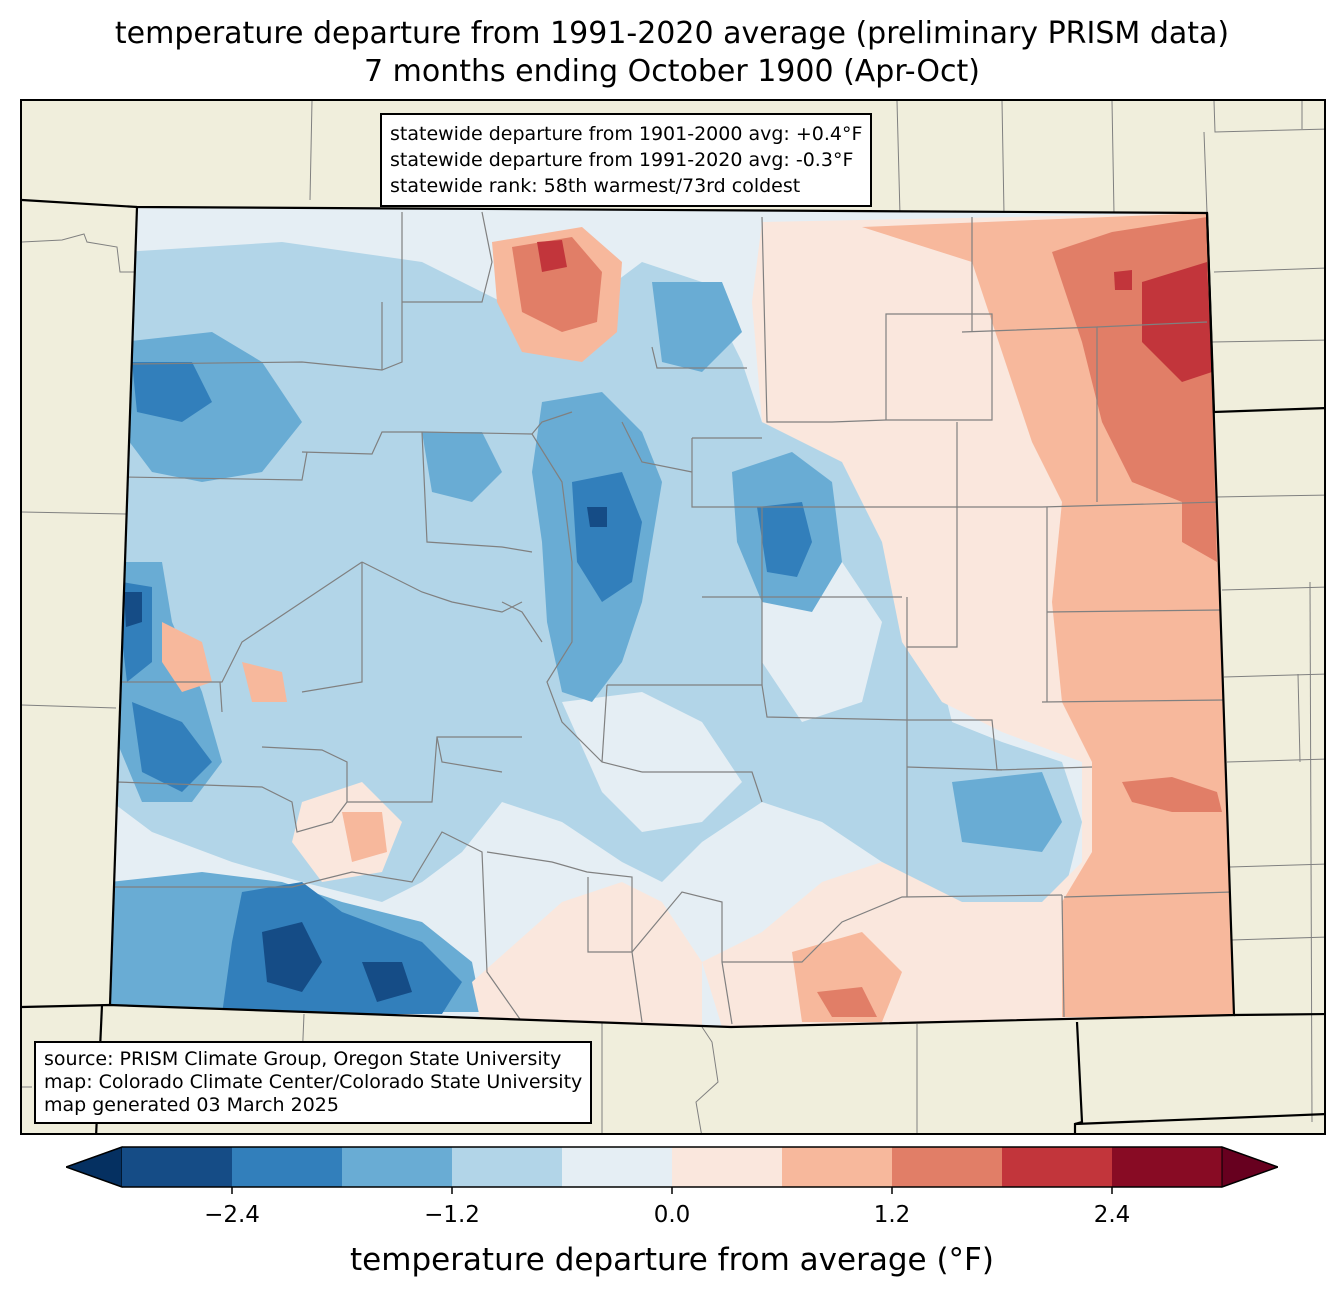 This screenshot has width=1344, height=1299. I want to click on map-title-line-2: 7 months ending October 1900 (Apr-Oct), so click(672, 71).